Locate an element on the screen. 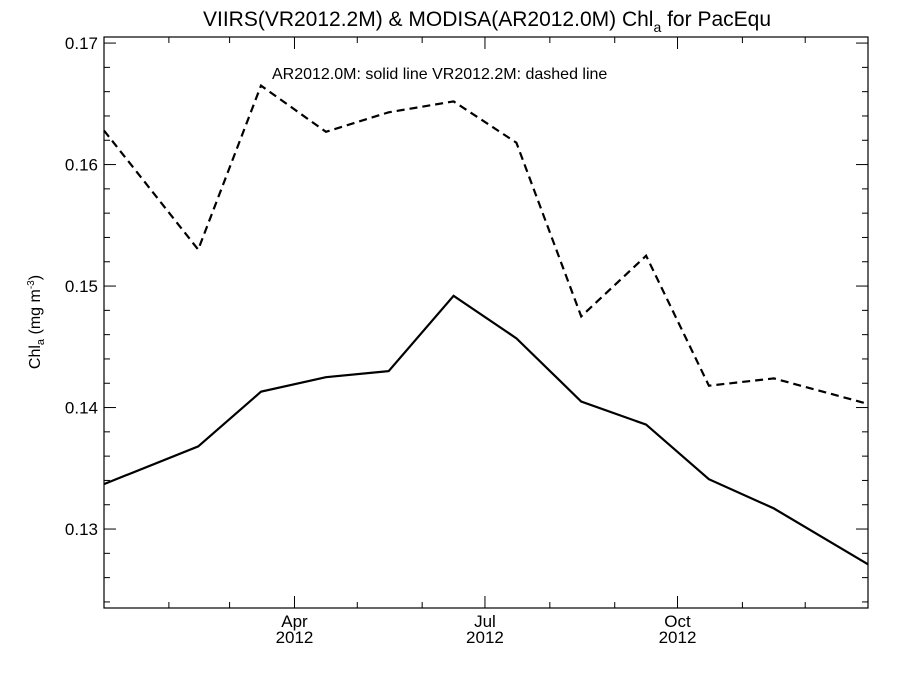  y-axis-label-subscript: a is located at coordinates (41, 341).